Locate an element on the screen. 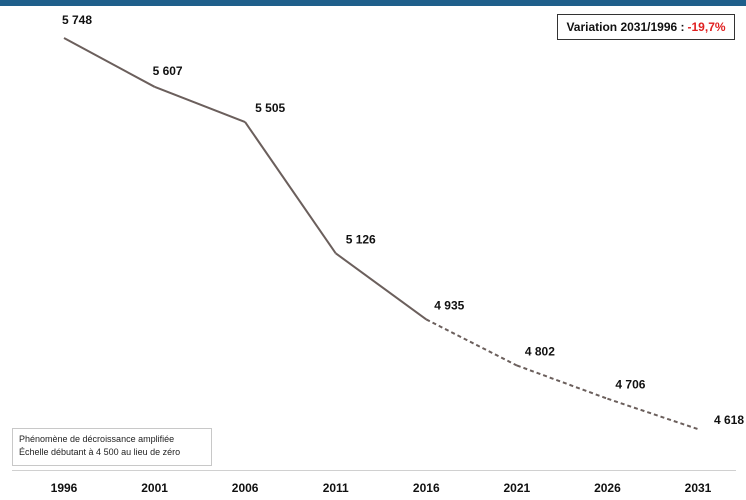  variation-value: -19,7% is located at coordinates (706, 27).